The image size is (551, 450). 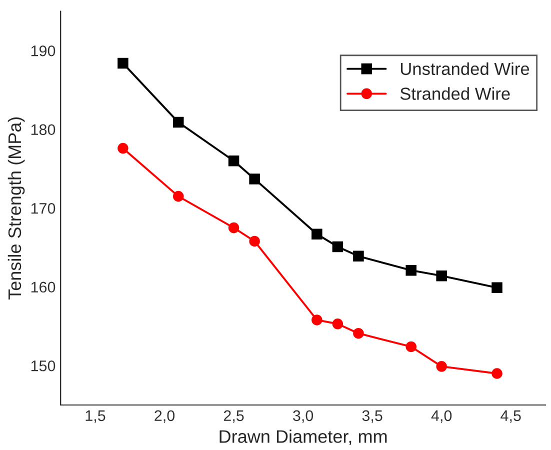 What do you see at coordinates (43, 50) in the screenshot?
I see `y-tick-label: 190` at bounding box center [43, 50].